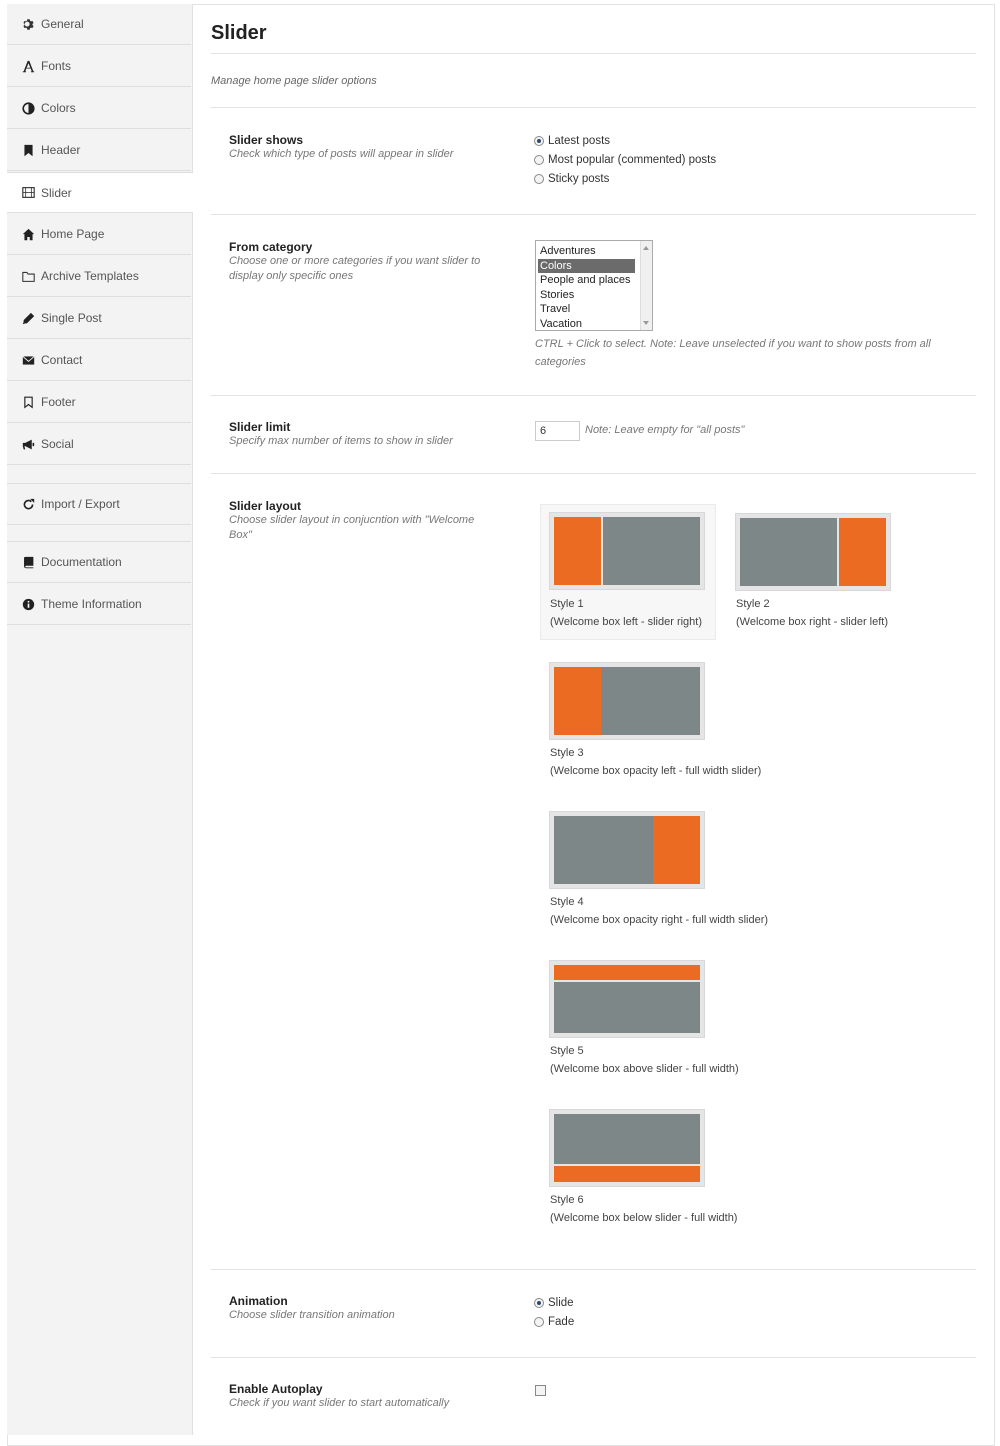 The width and height of the screenshot is (1000, 1446). Describe the element at coordinates (28, 193) in the screenshot. I see `film-icon` at that location.